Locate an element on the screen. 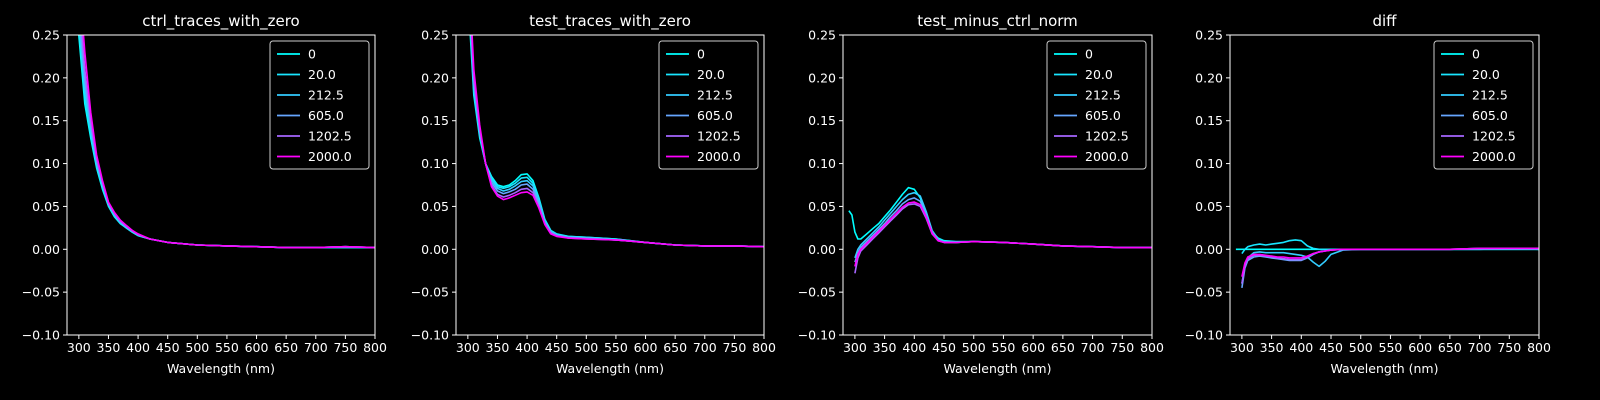 The image size is (1600, 400). x-tick-label: 750 is located at coordinates (1509, 347).